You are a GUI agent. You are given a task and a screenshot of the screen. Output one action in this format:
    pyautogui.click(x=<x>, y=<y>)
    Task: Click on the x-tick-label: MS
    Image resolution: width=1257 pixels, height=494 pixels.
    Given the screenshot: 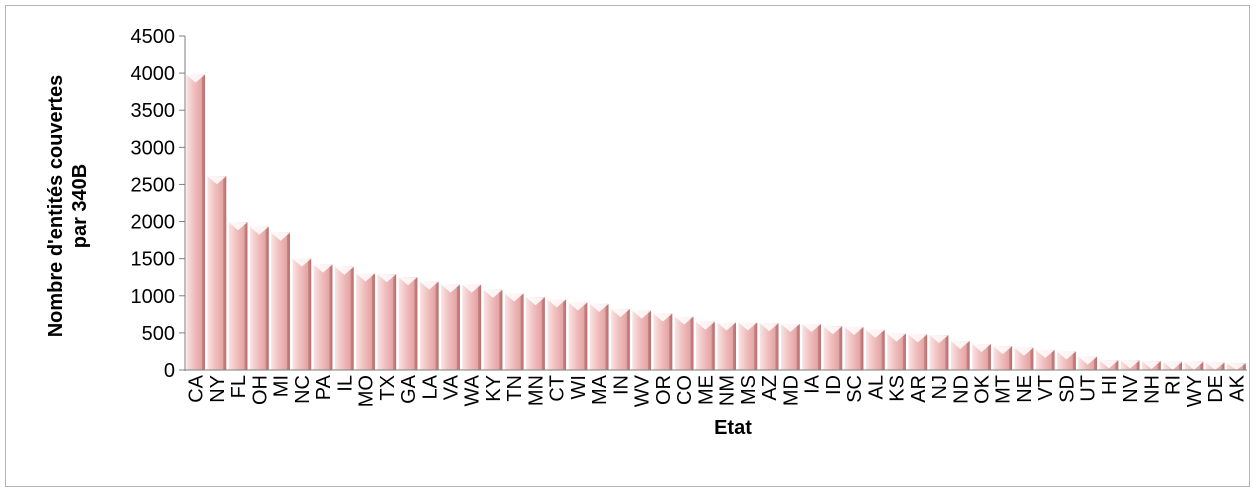 What is the action you would take?
    pyautogui.click(x=749, y=390)
    